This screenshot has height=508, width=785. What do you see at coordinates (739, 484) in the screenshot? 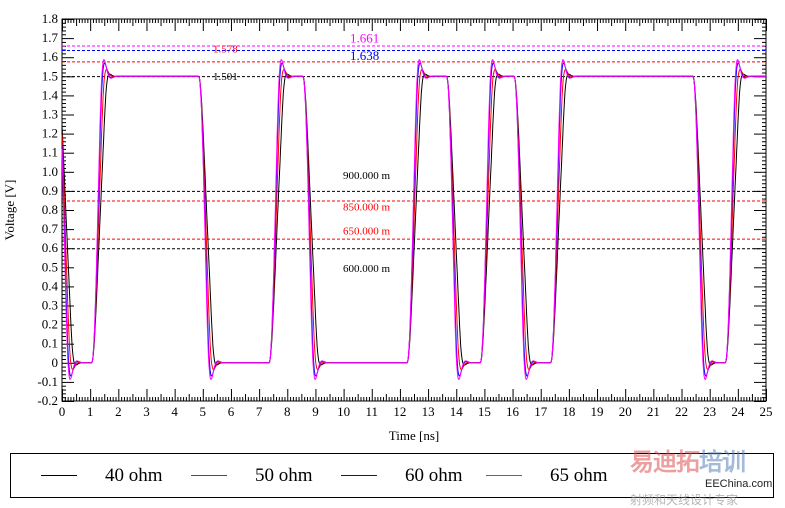
I see `watermark-site: EEChina.com` at bounding box center [739, 484].